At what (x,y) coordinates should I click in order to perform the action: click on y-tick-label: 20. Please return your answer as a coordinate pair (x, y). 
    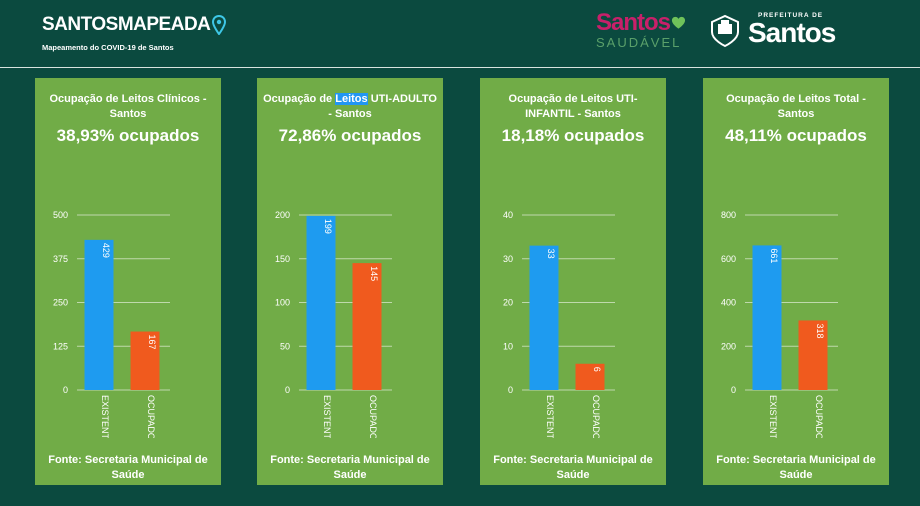
    Looking at the image, I should click on (508, 303).